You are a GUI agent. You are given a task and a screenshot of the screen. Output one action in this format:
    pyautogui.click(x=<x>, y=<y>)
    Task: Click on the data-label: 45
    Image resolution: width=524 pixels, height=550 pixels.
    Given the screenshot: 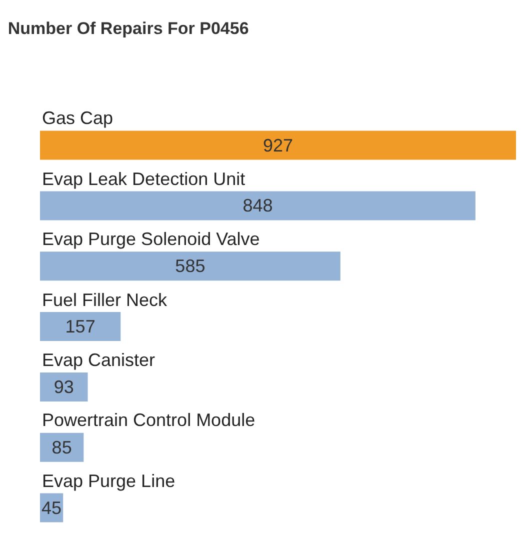 What is the action you would take?
    pyautogui.click(x=52, y=508)
    